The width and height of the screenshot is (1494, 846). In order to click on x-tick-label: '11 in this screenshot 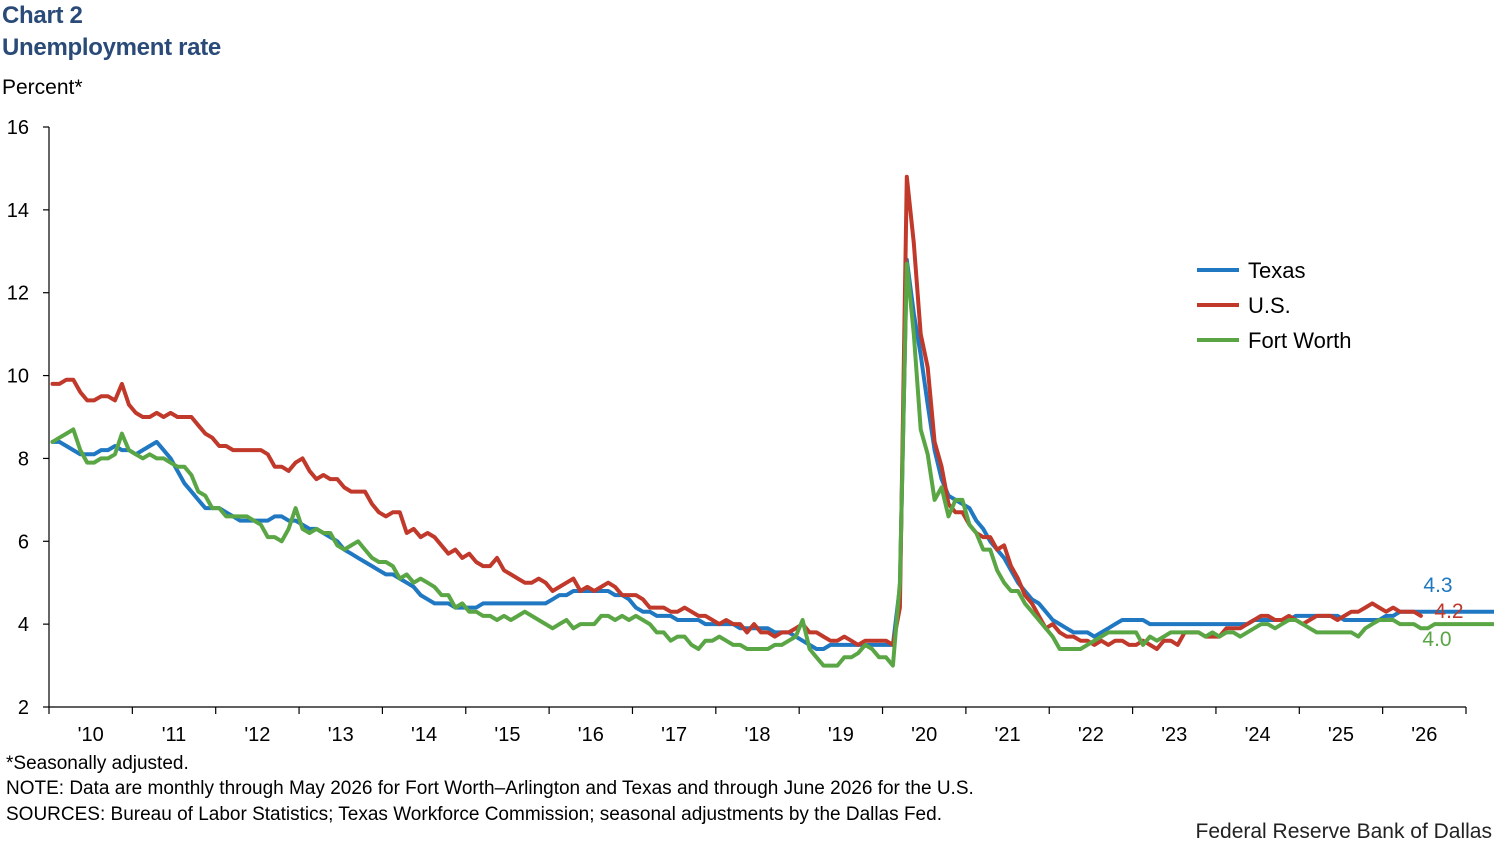, I will do `click(174, 735)`.